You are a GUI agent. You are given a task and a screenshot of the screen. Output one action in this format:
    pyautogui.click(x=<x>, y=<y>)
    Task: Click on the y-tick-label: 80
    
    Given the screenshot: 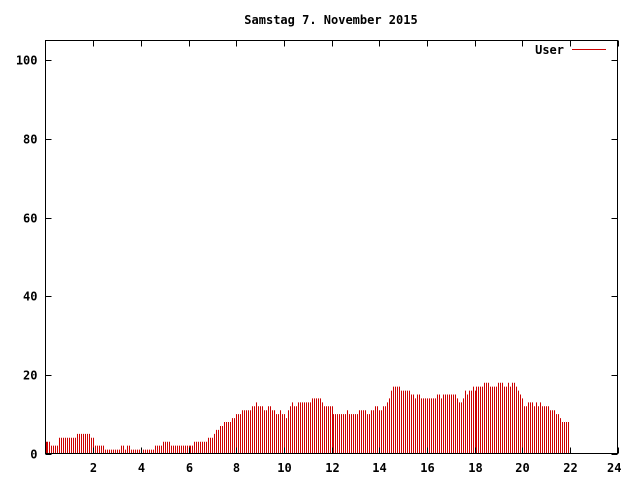 What is the action you would take?
    pyautogui.click(x=30, y=140)
    